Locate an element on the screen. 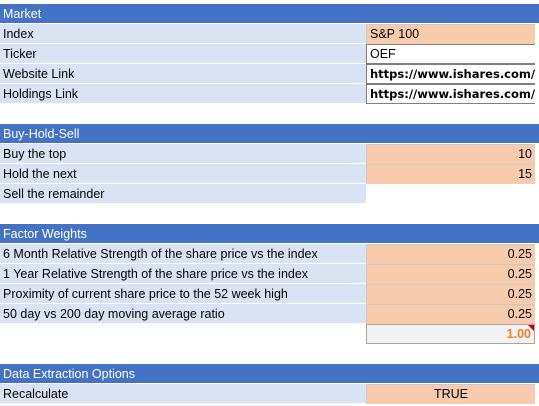  recalculate-row: Recalculate TRUE is located at coordinates (269, 394).